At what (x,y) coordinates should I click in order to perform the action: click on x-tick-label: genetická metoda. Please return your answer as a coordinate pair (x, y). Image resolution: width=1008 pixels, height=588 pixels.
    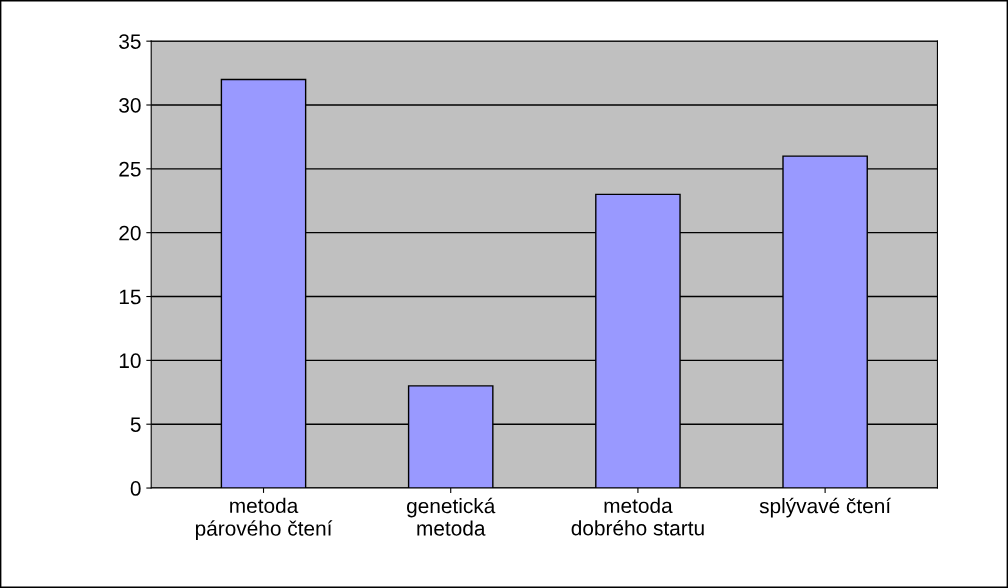
    Looking at the image, I should click on (451, 516).